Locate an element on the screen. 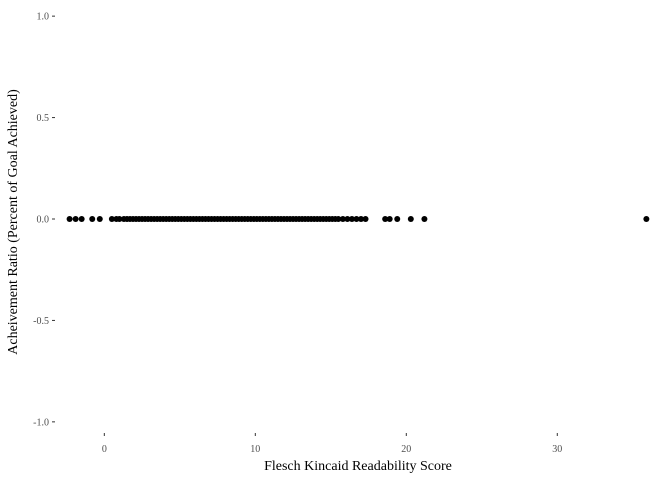 This screenshot has width=672, height=480. y-tick-label: -1.0 is located at coordinates (41, 422).